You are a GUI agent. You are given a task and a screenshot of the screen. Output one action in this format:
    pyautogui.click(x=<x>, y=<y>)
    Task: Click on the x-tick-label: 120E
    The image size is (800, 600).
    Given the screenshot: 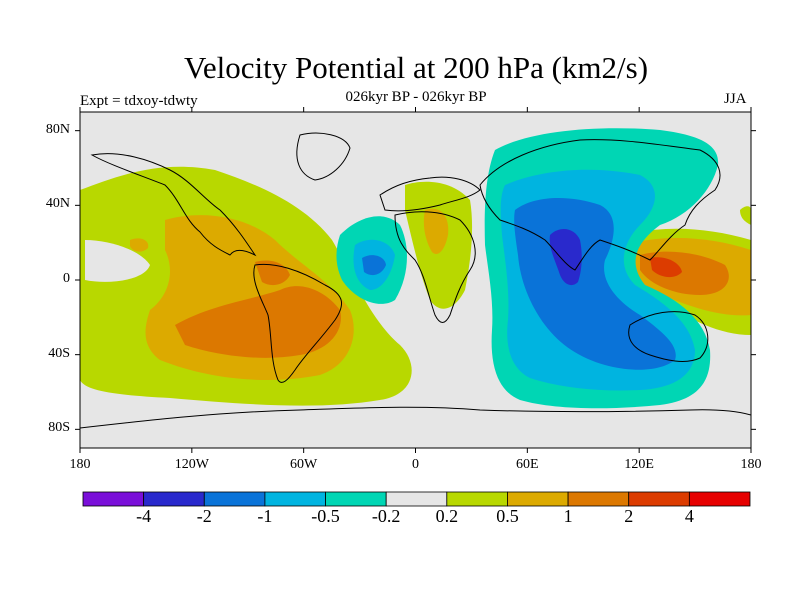 What is the action you would take?
    pyautogui.click(x=639, y=464)
    